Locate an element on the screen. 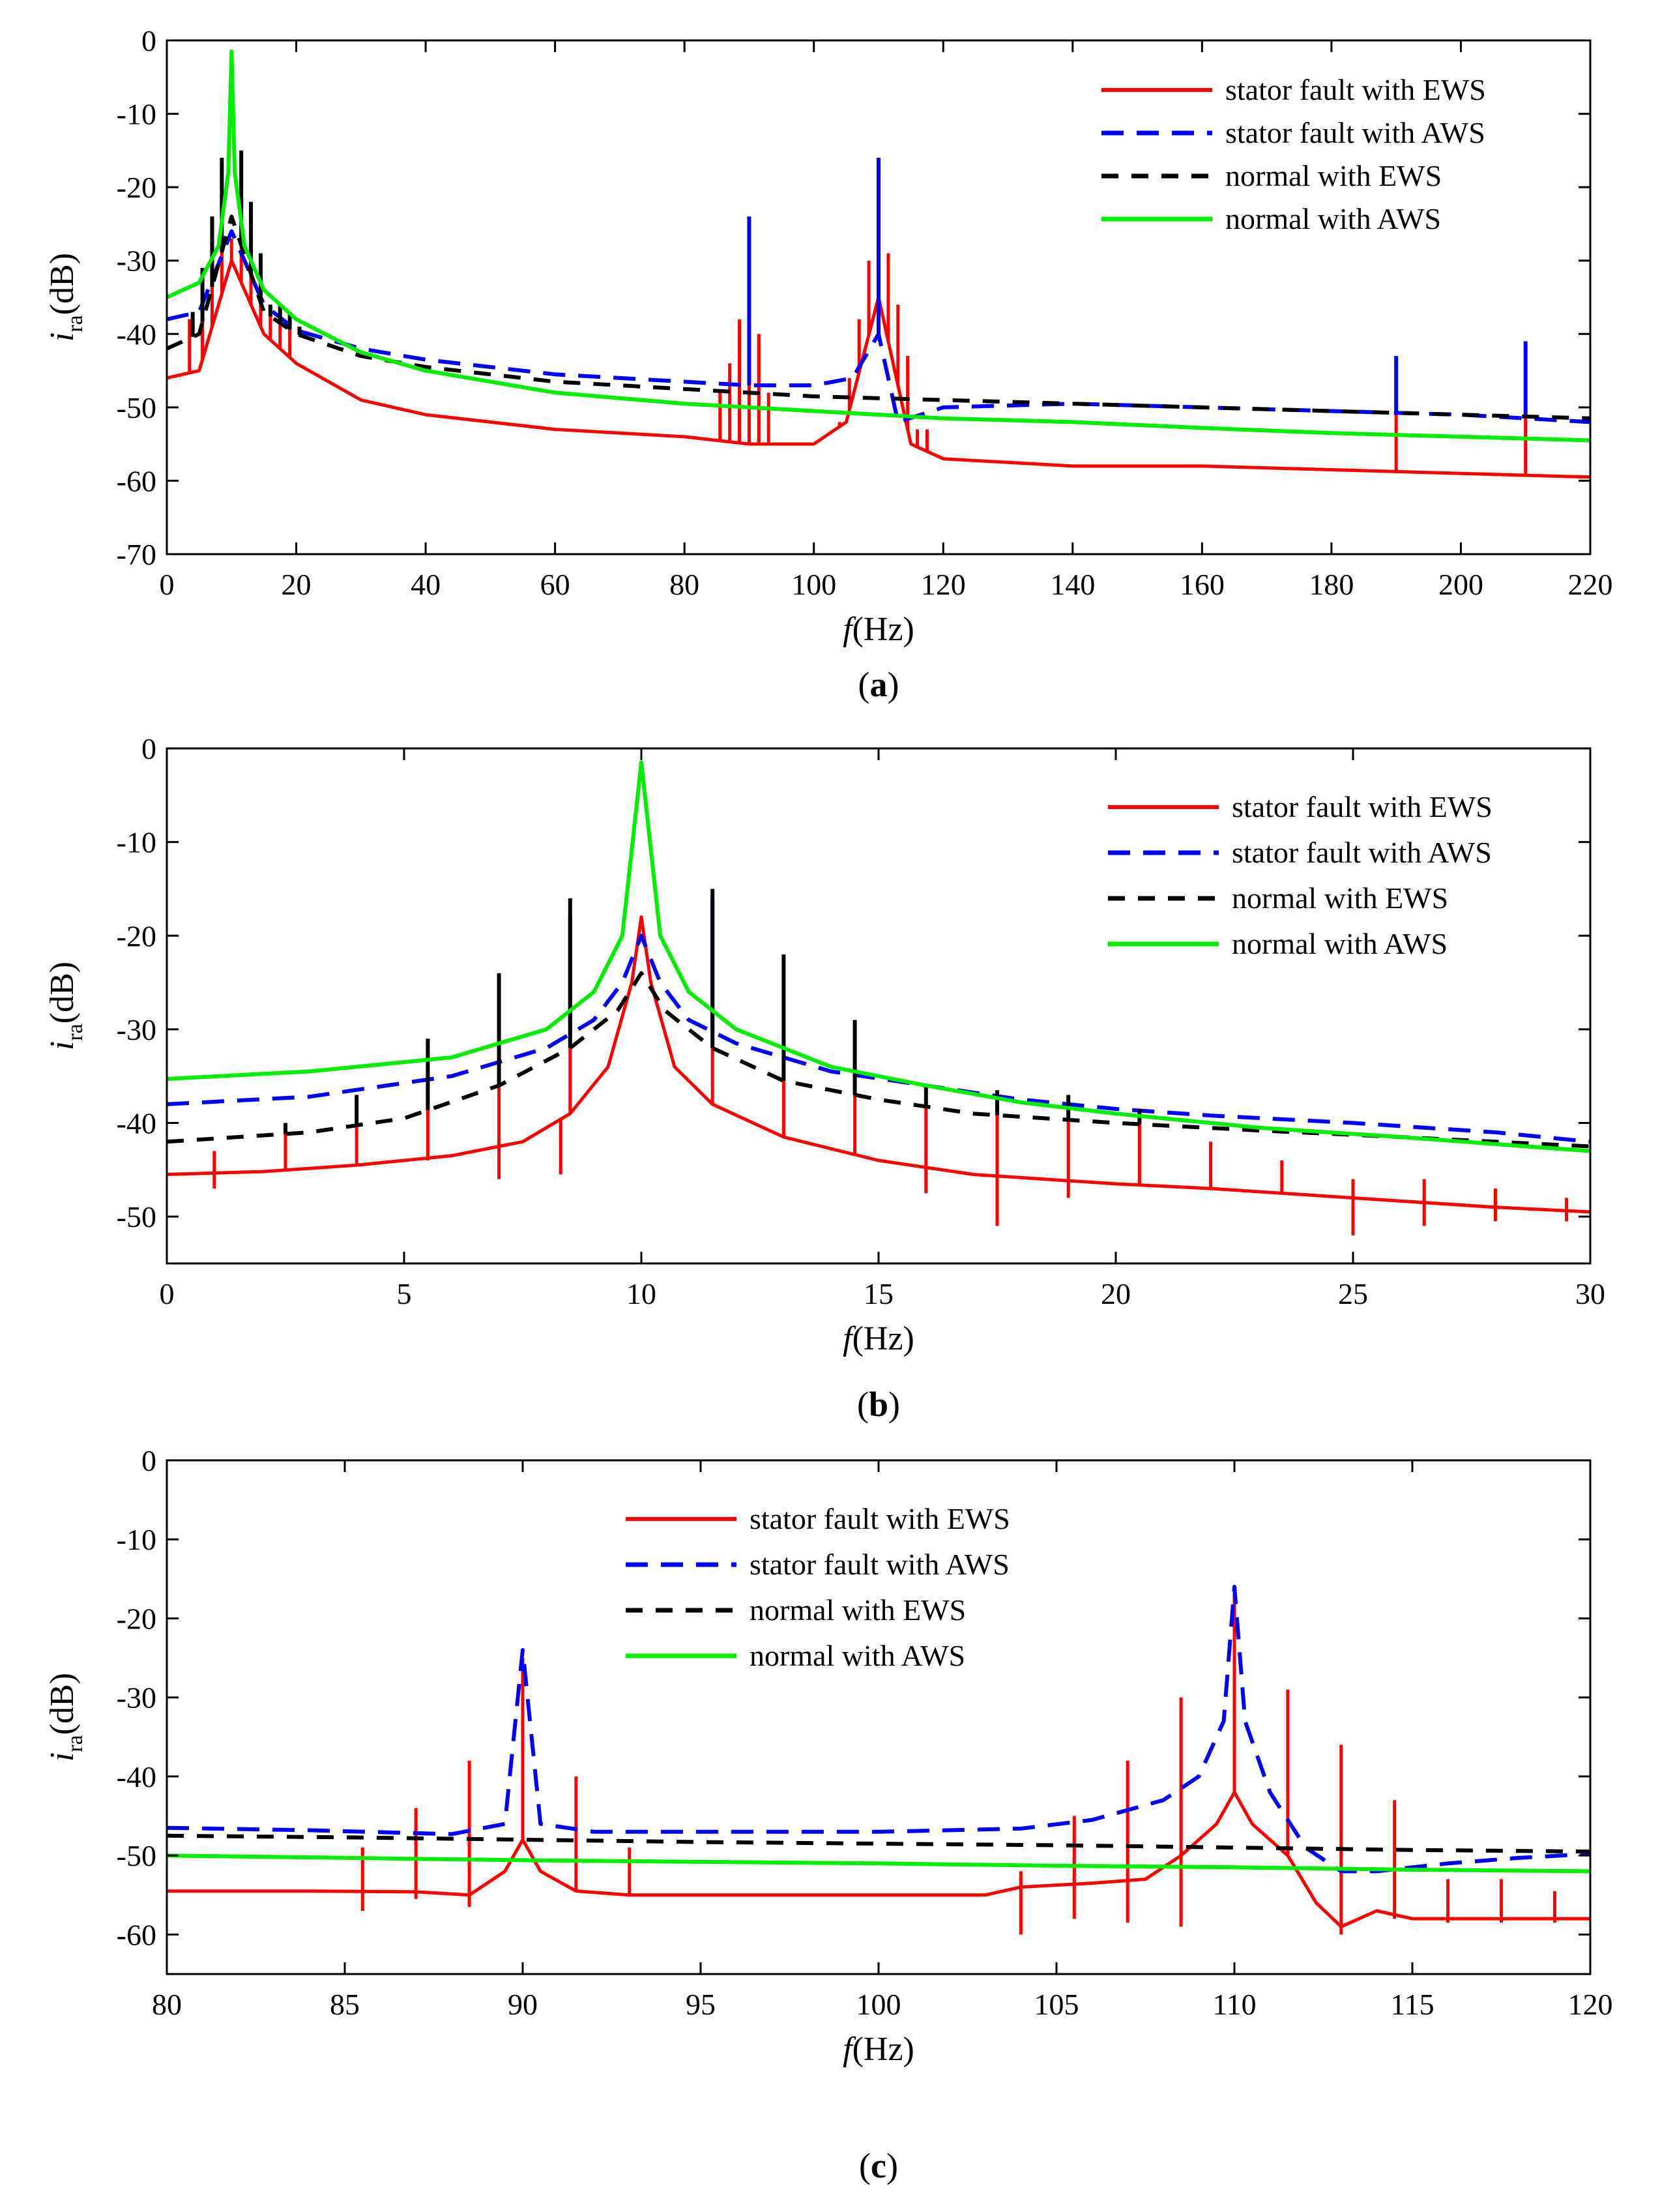 The width and height of the screenshot is (1660, 2212). x-tick-label: 25 is located at coordinates (1353, 1293).